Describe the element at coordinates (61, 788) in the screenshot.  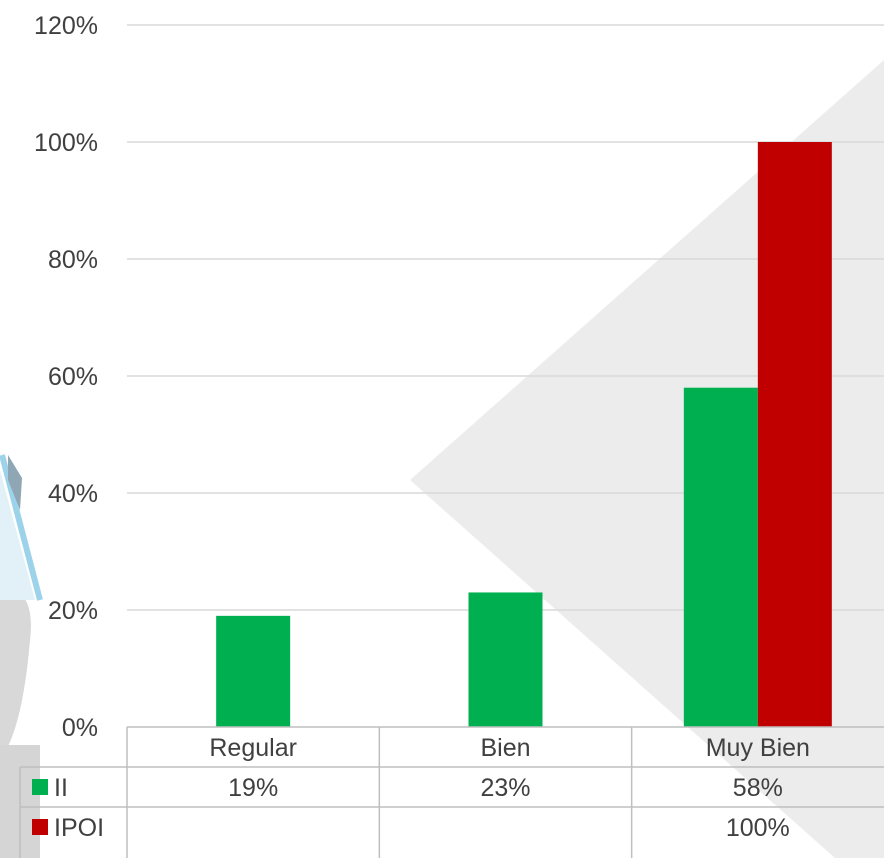
I see `legend-label: II` at that location.